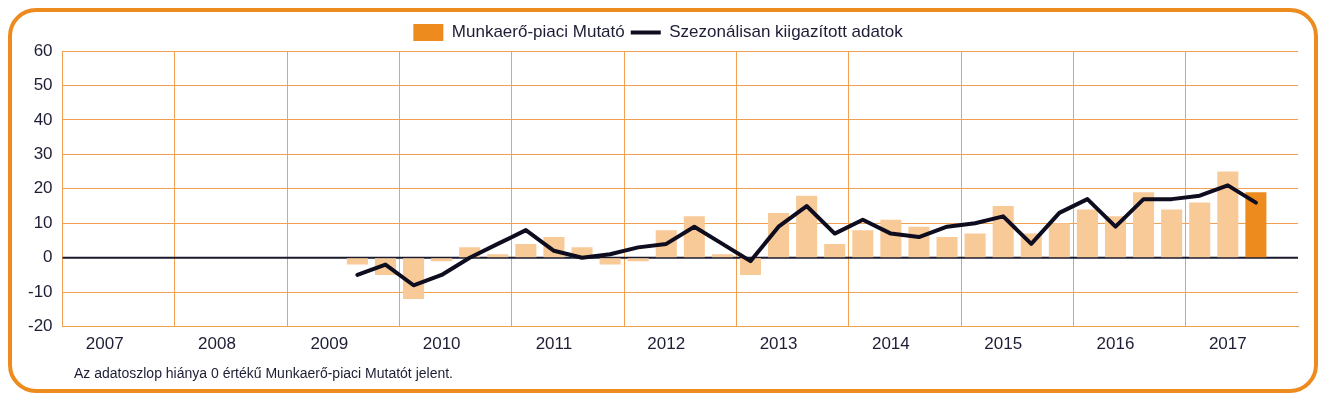  I want to click on x-tick-label: 2008, so click(217, 344).